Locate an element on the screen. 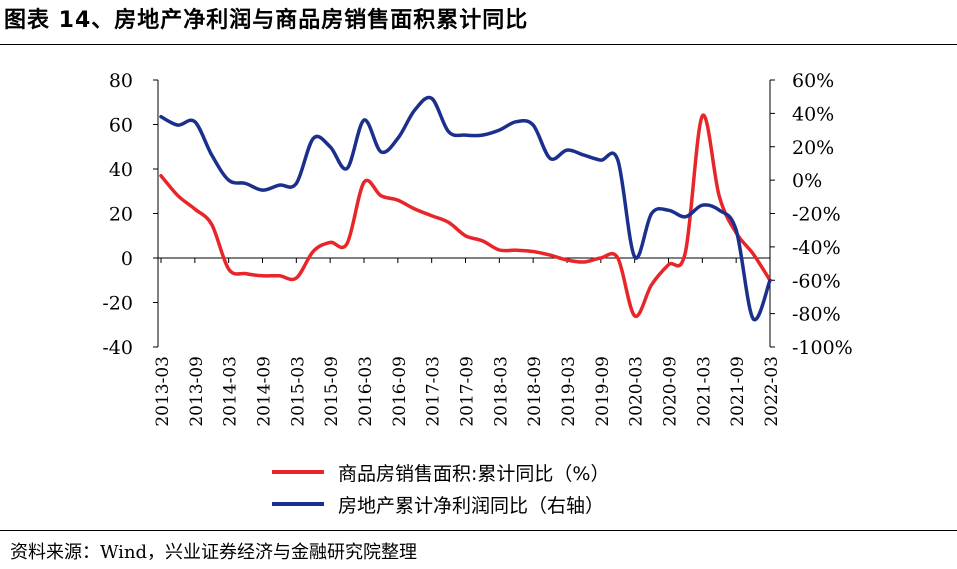  x-tick-label: 2013-03 is located at coordinates (163, 391).